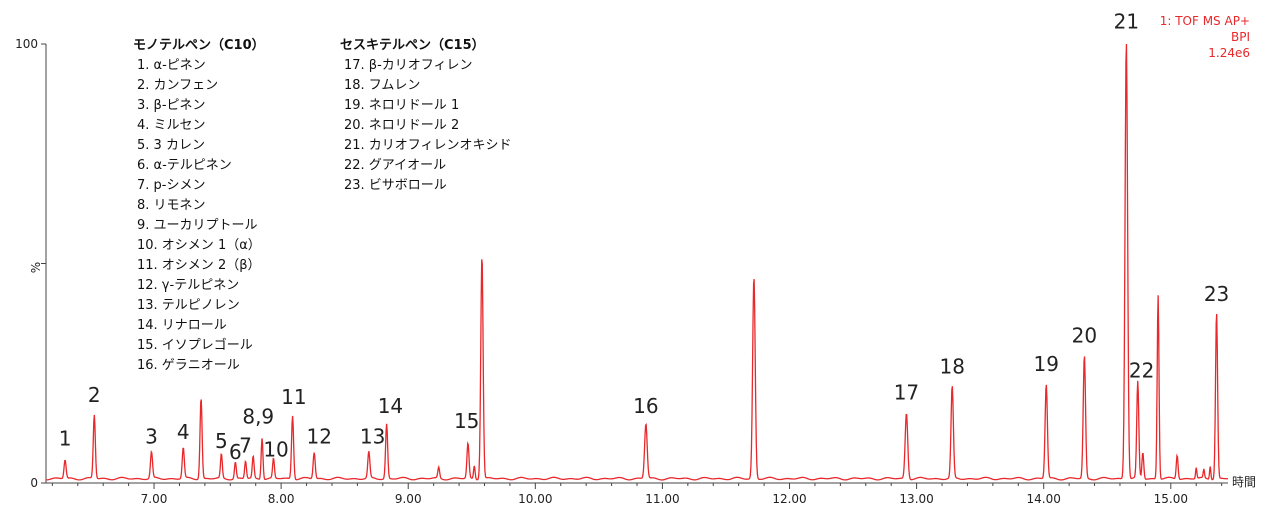 The image size is (1280, 522). What do you see at coordinates (1046, 364) in the screenshot?
I see `peak-label: 19` at bounding box center [1046, 364].